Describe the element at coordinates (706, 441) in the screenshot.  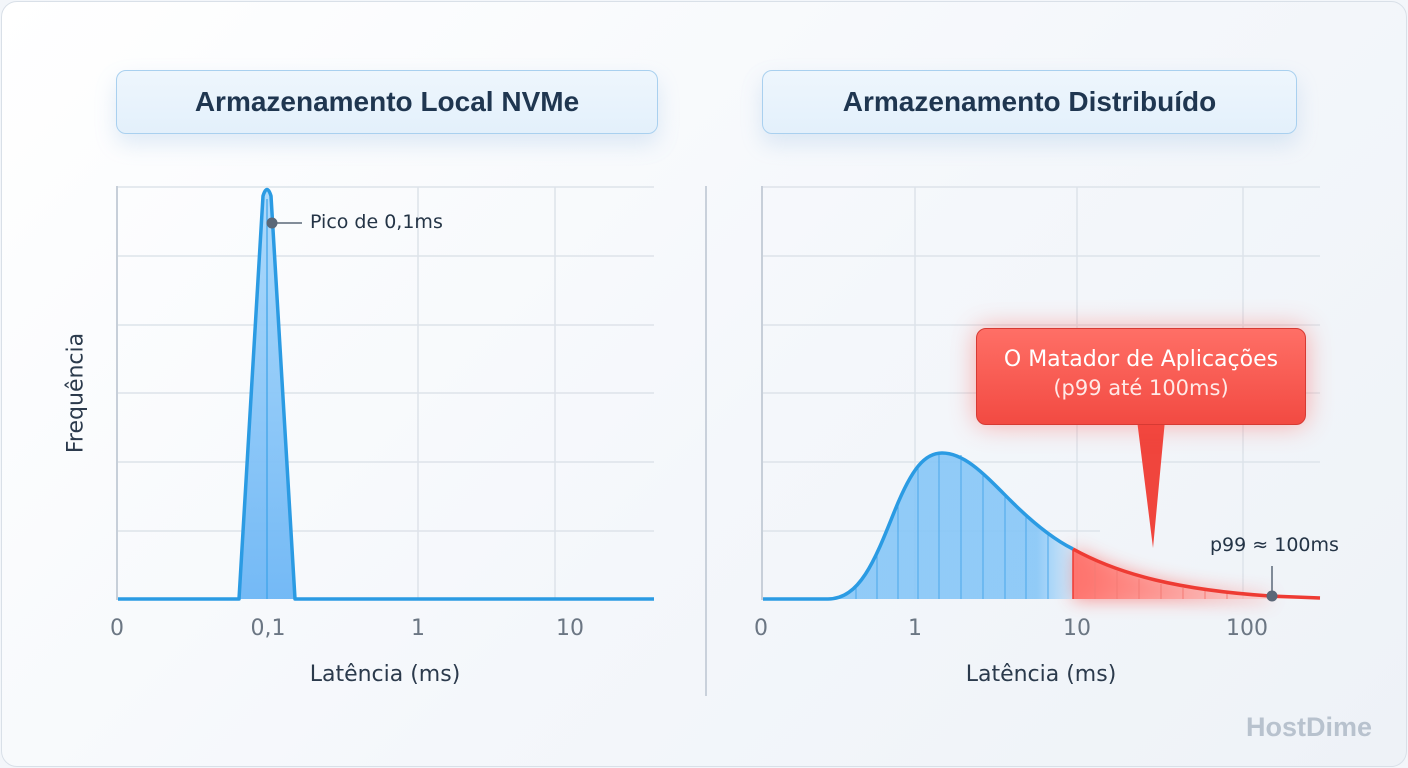
I see `panel-divider` at that location.